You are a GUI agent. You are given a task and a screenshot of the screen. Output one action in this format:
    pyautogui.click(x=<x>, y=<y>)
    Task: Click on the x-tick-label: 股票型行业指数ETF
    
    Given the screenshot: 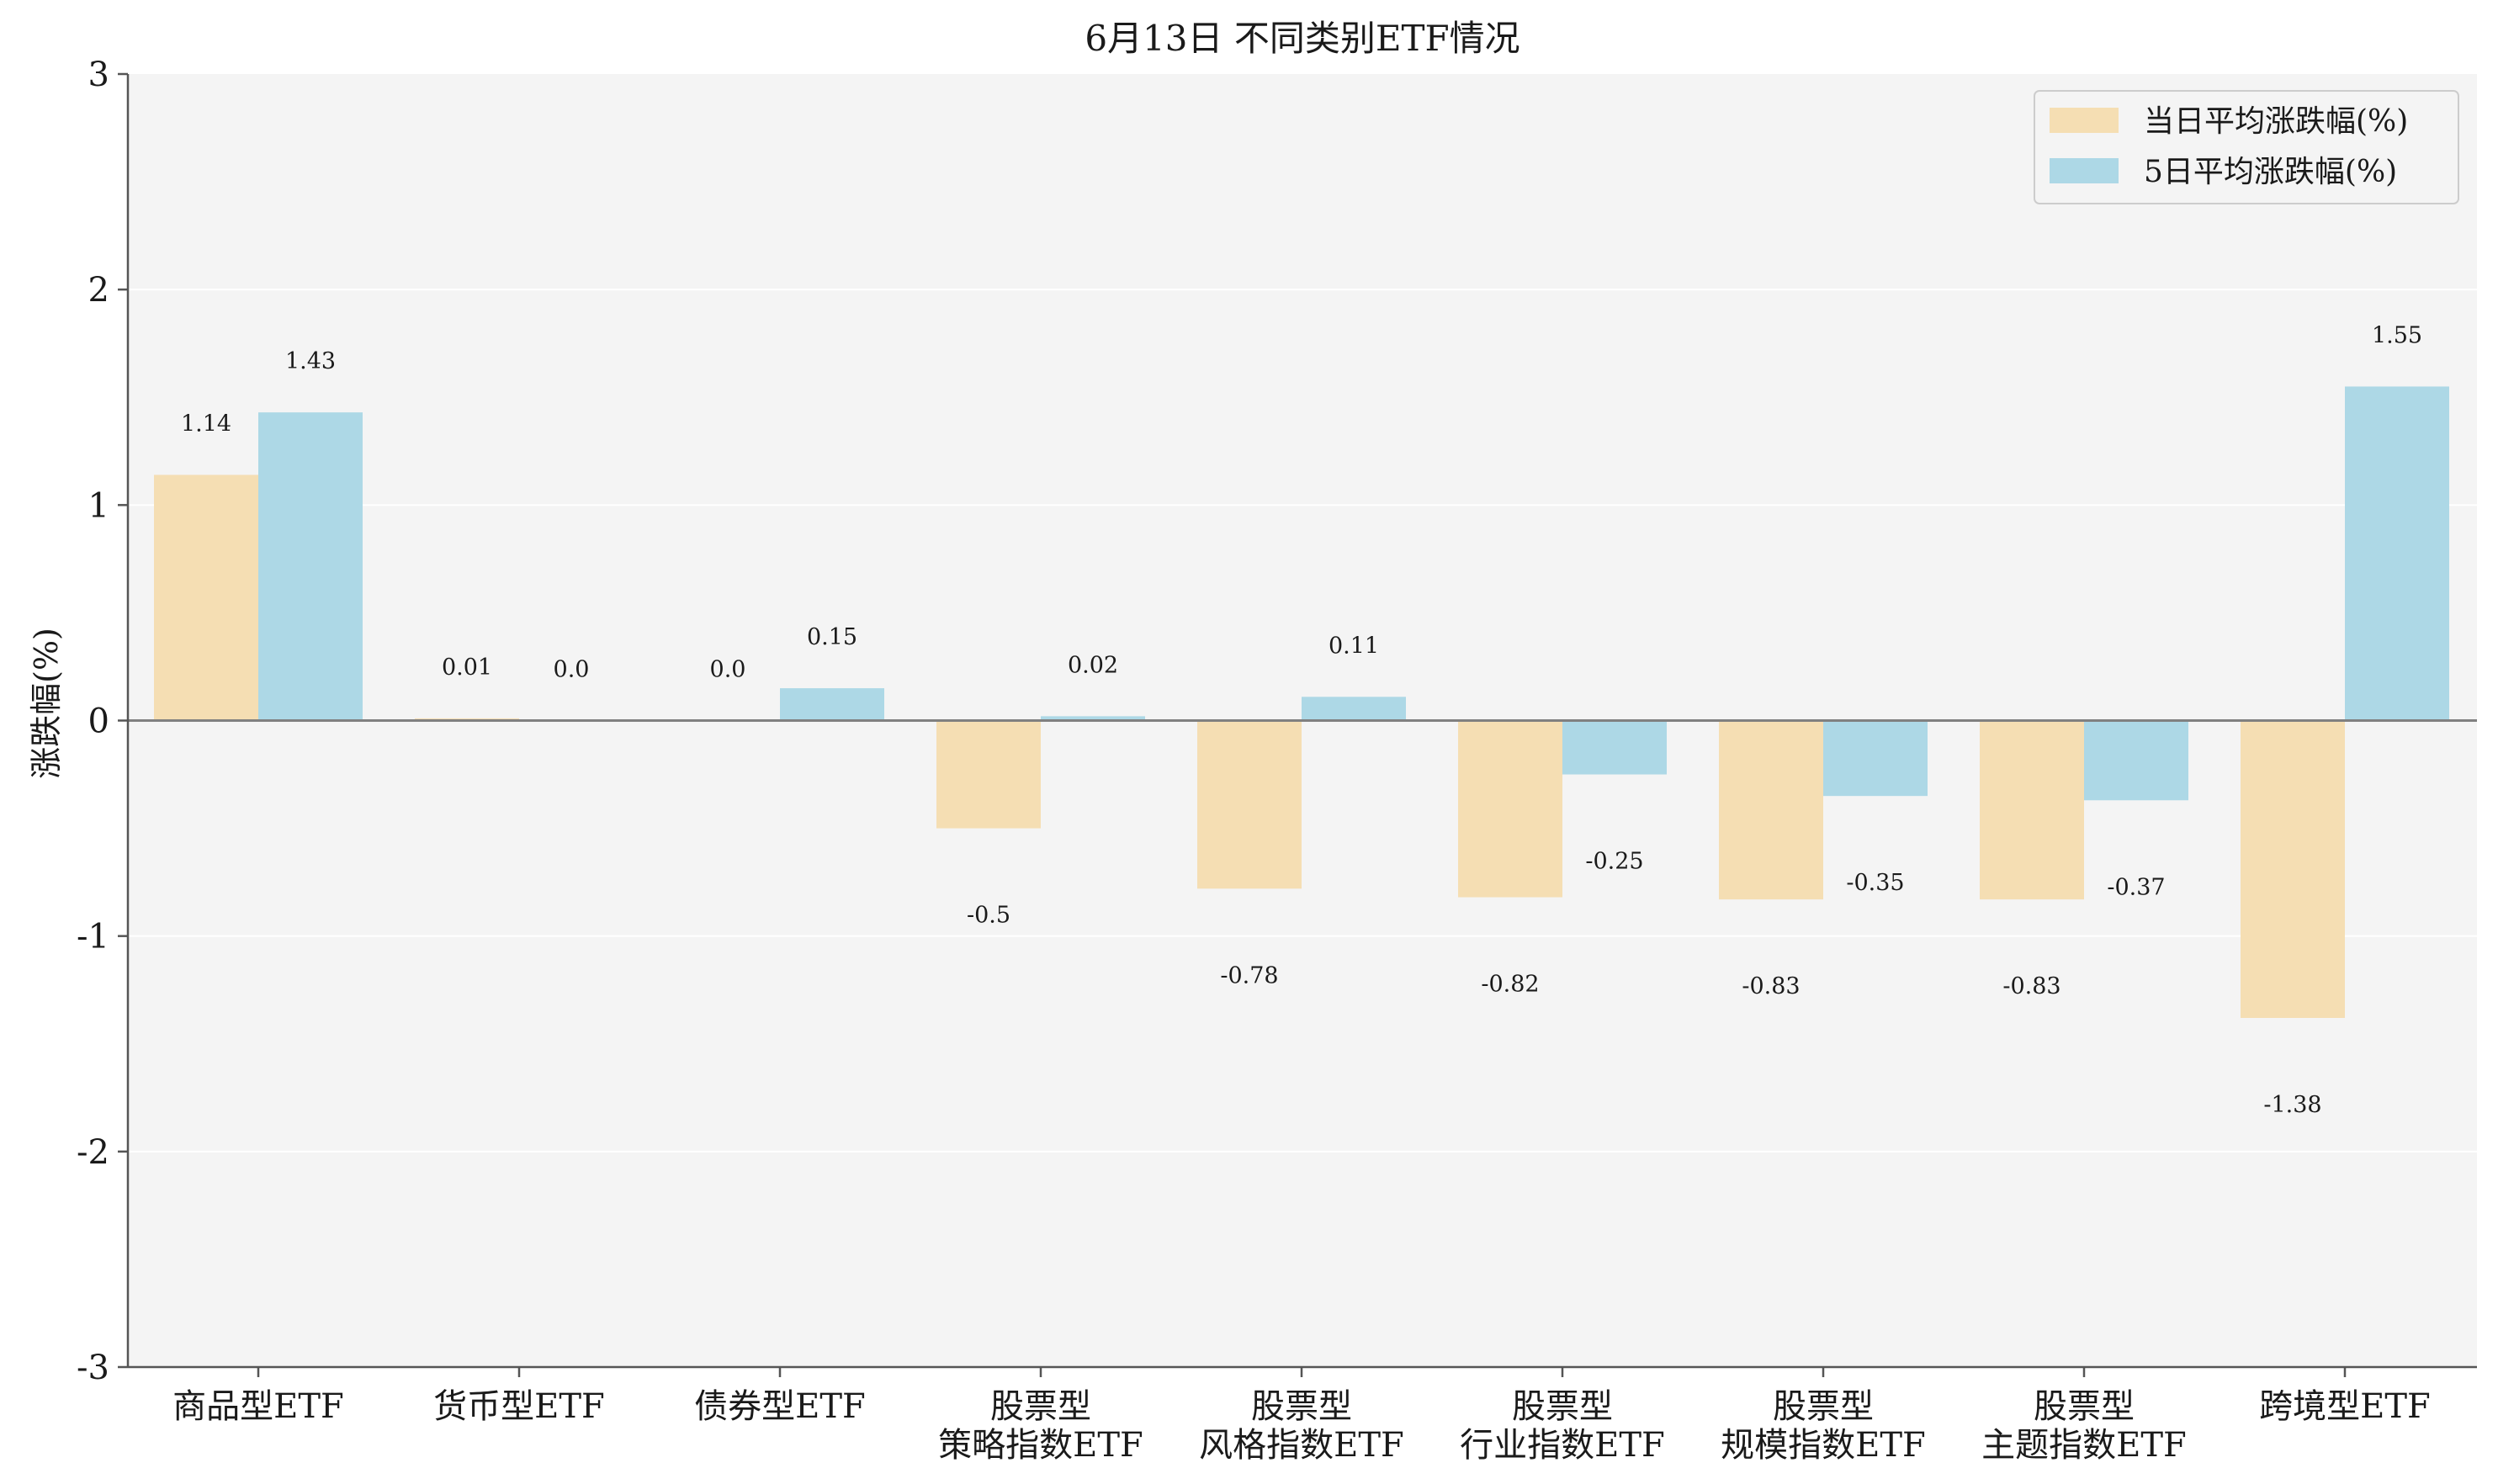 What is the action you would take?
    pyautogui.click(x=1562, y=1426)
    